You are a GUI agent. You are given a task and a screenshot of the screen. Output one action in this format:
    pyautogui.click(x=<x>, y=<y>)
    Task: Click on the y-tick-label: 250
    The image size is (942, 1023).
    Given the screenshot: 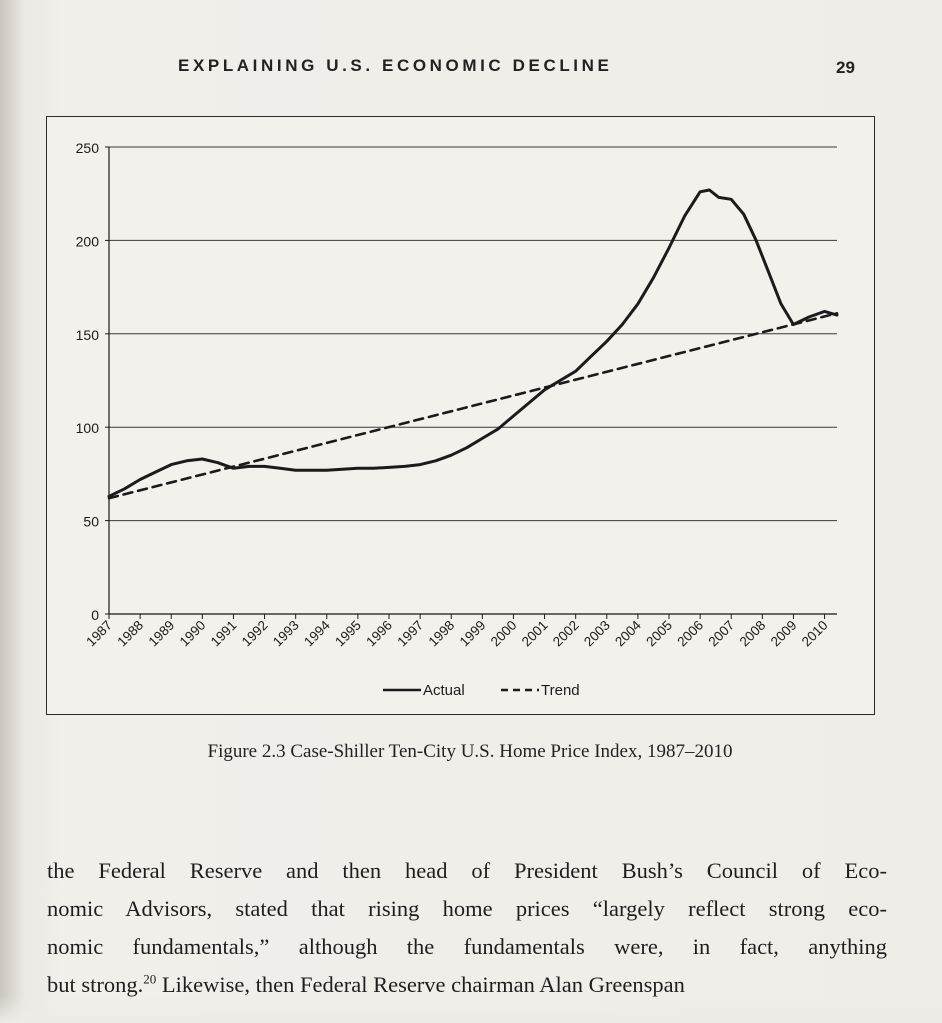 What is the action you would take?
    pyautogui.click(x=88, y=148)
    